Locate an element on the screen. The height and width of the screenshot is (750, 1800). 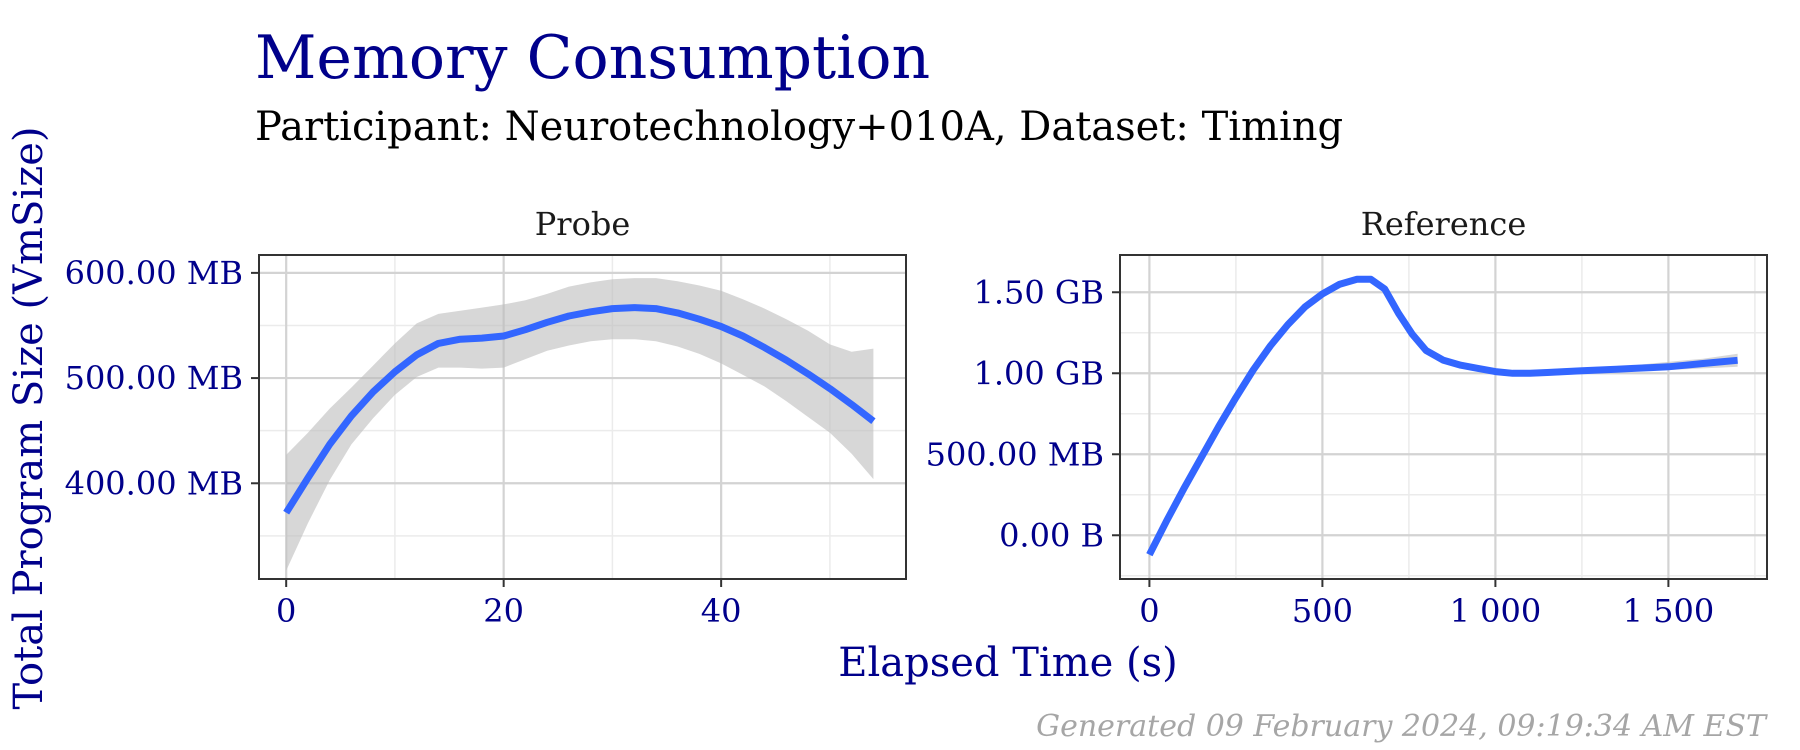
x-tick-label: 1 000 is located at coordinates (1496, 611).